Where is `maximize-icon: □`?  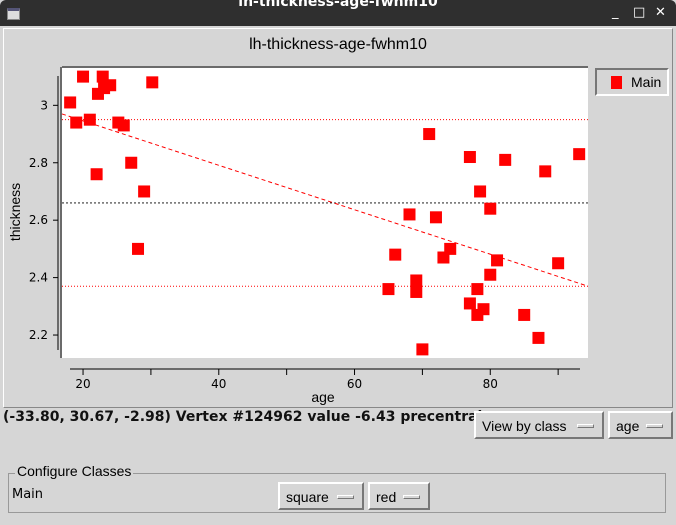 maximize-icon: □ is located at coordinates (639, 12).